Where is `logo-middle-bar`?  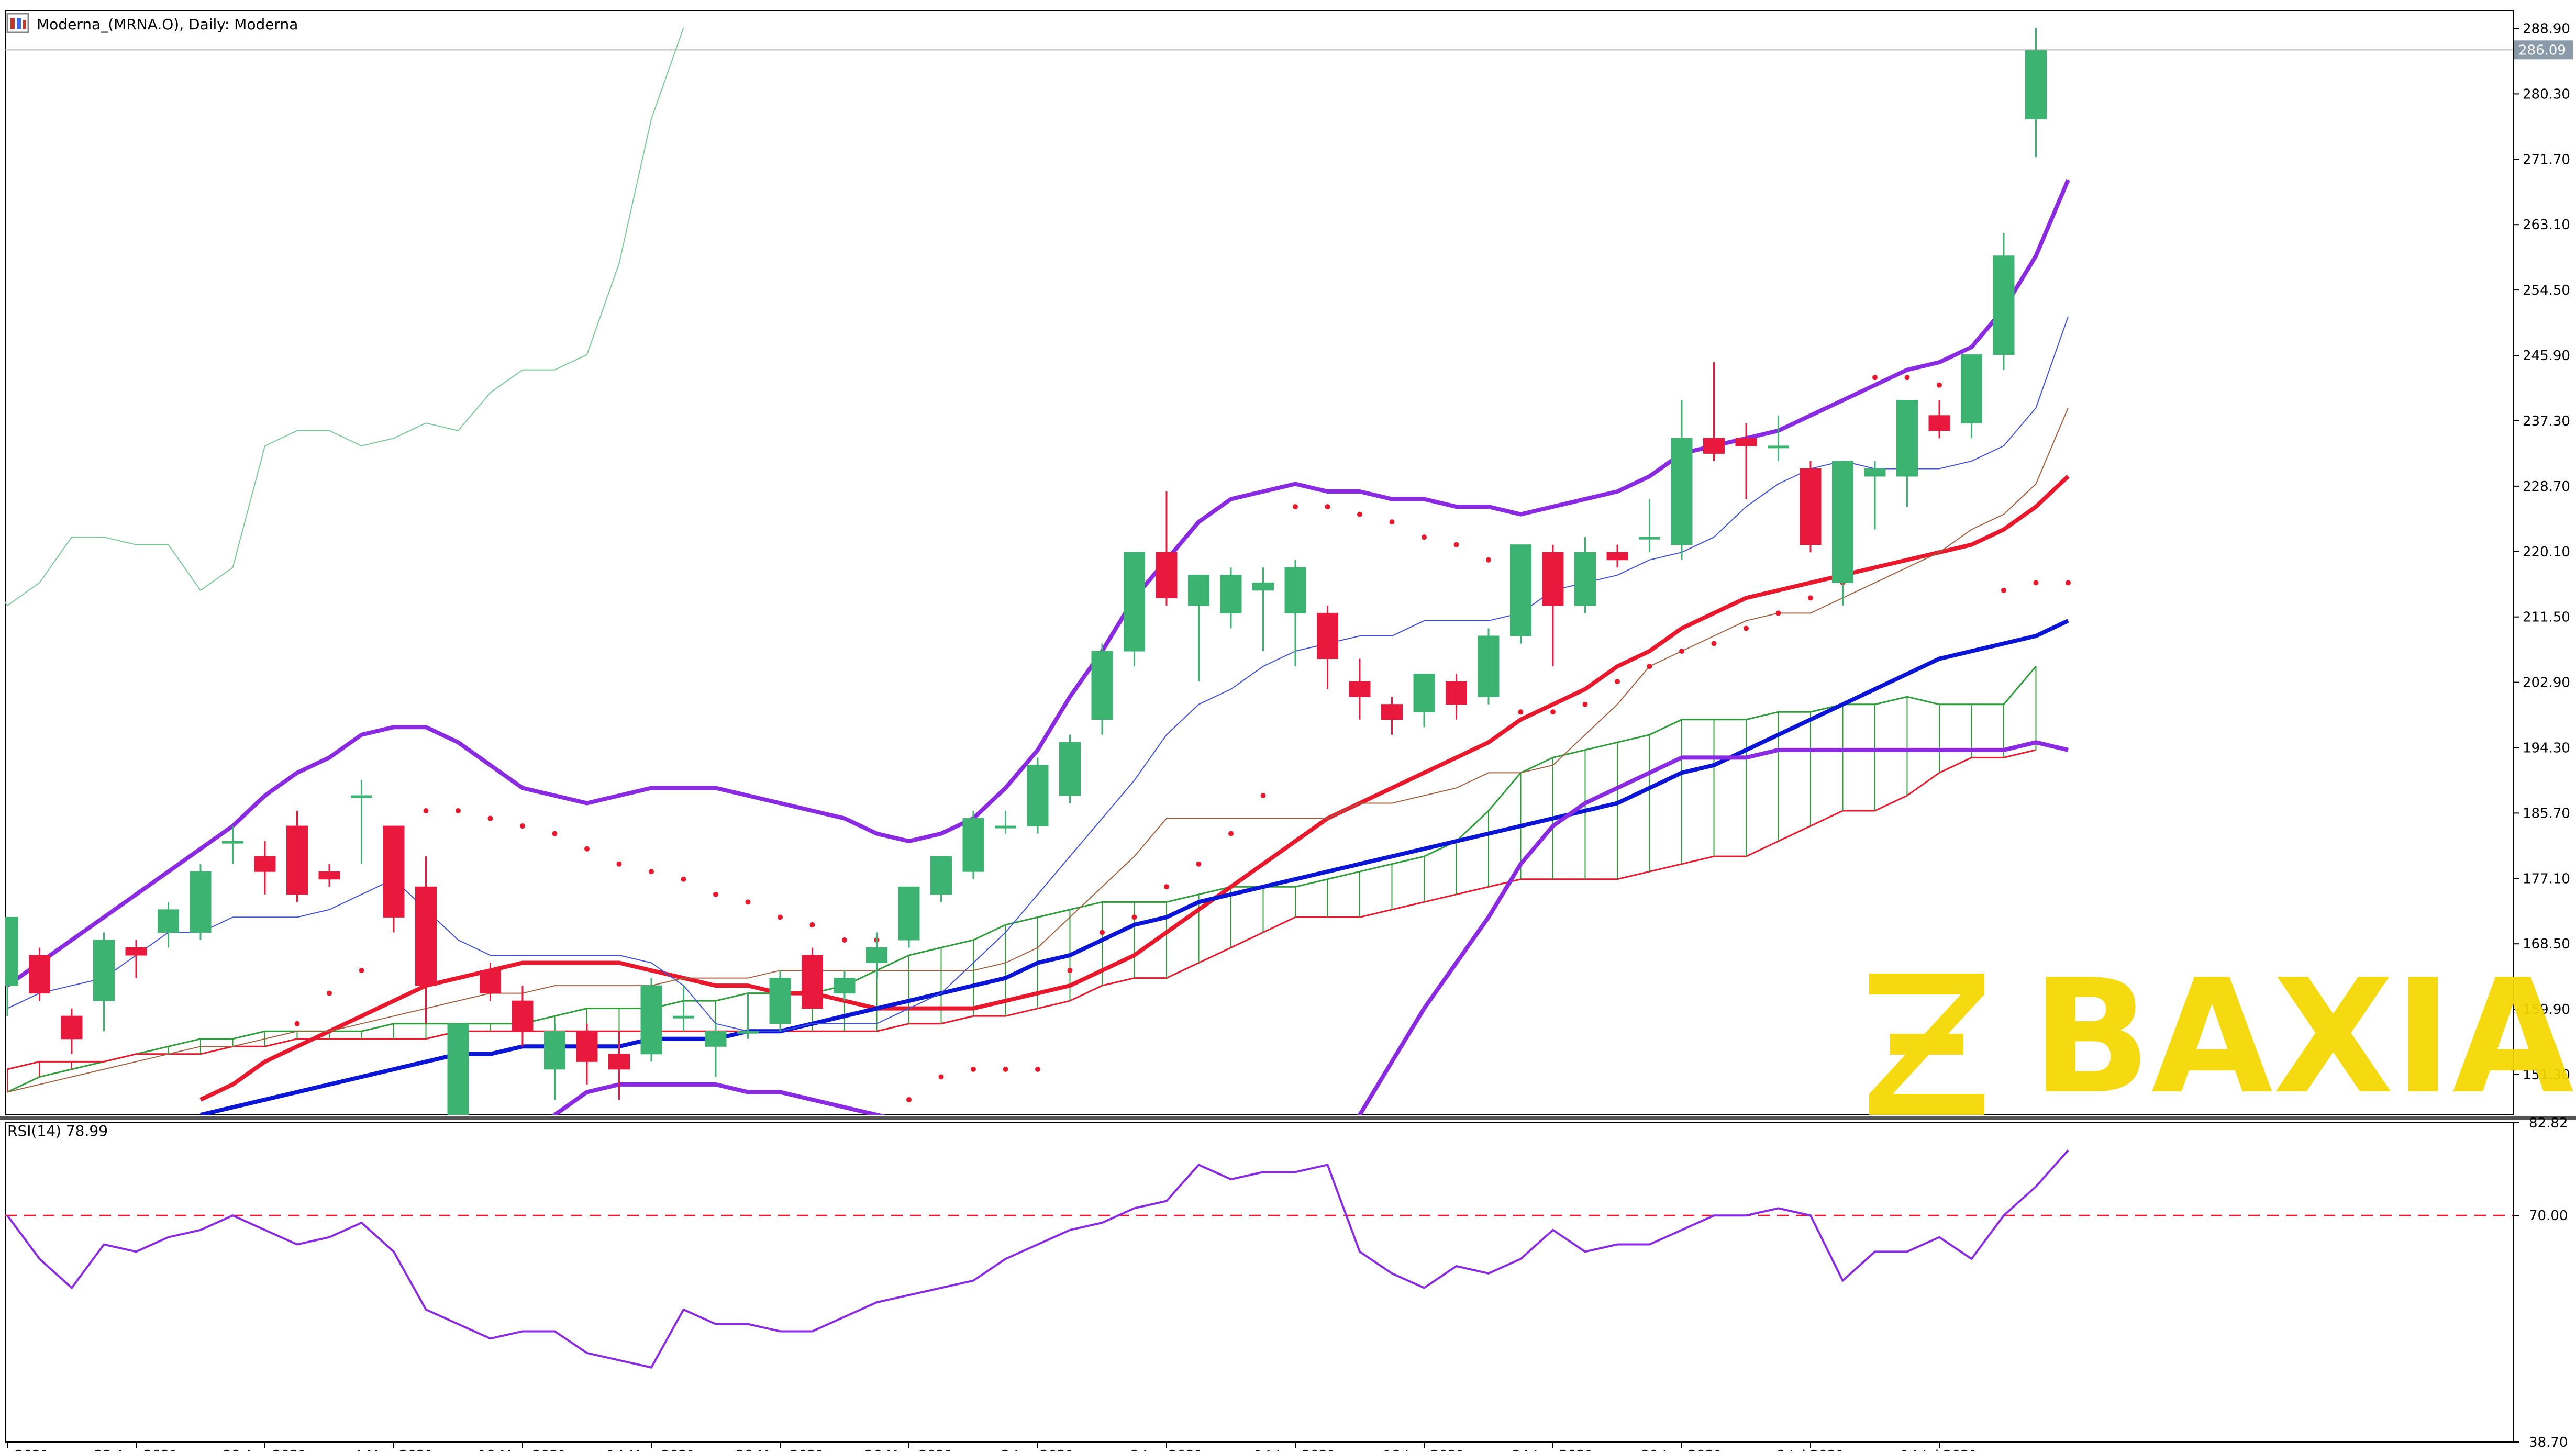 logo-middle-bar is located at coordinates (1926, 1044).